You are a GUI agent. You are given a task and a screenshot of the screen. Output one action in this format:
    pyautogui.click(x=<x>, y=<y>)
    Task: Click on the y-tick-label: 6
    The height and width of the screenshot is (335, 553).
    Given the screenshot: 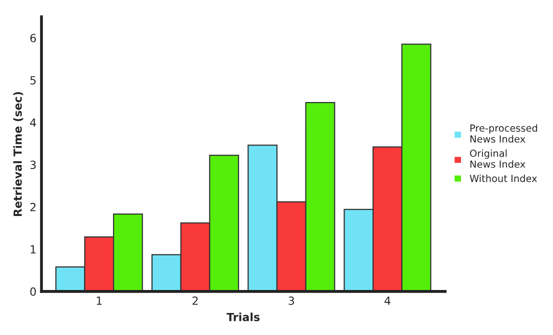 What is the action you would take?
    pyautogui.click(x=33, y=38)
    